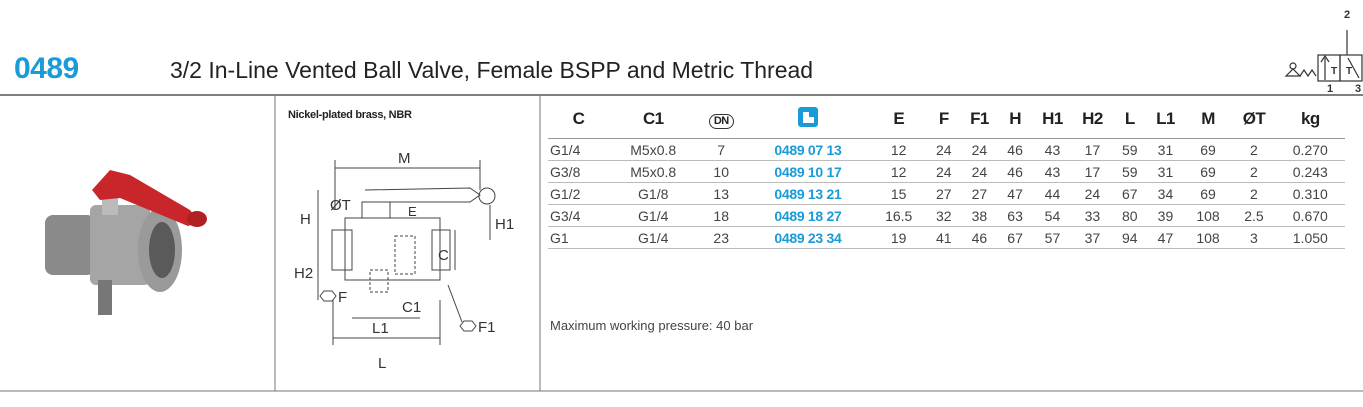 This screenshot has width=1363, height=407. What do you see at coordinates (412, 211) in the screenshot?
I see `dimension-label: E` at bounding box center [412, 211].